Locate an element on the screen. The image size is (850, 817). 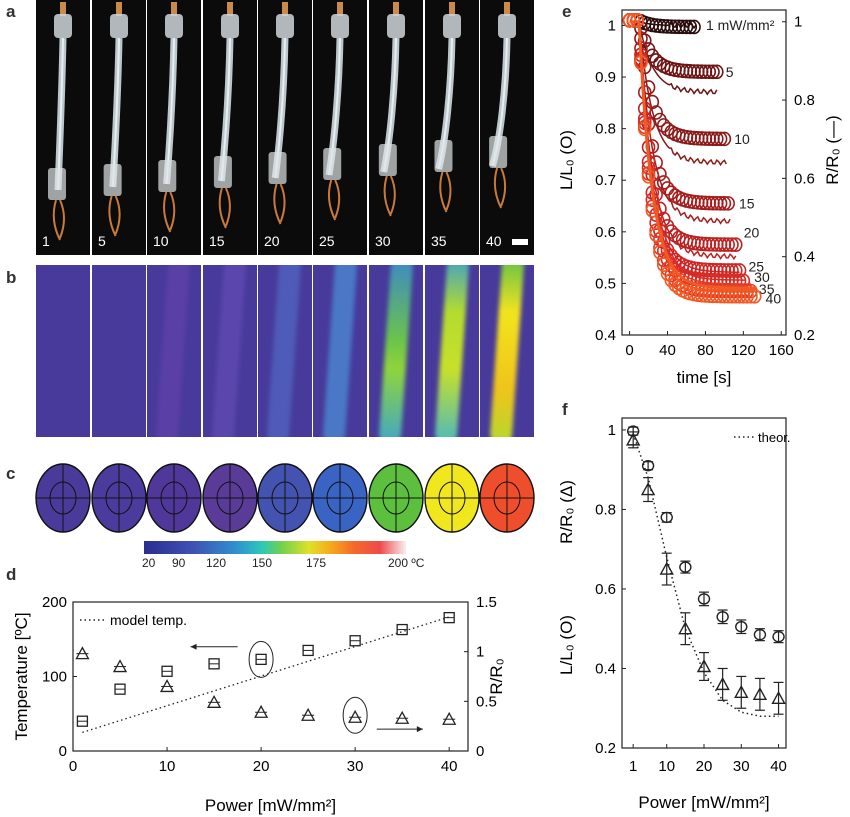
y-right-axis-label: R/R₀ is located at coordinates (496, 676).